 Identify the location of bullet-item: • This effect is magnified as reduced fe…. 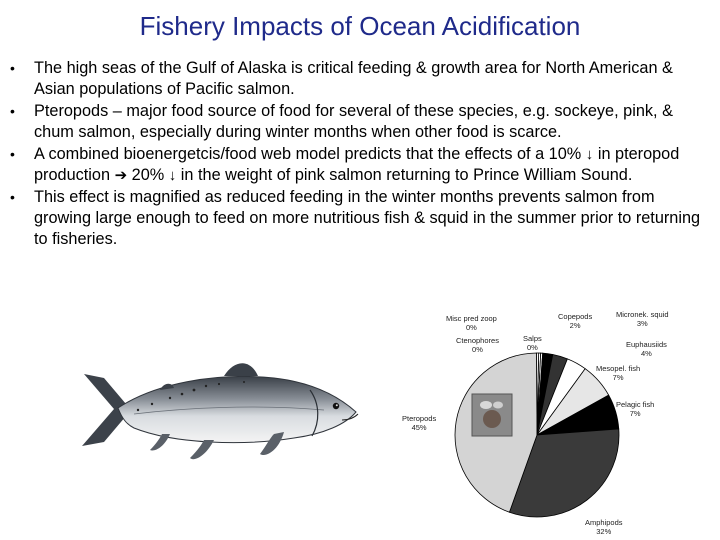
(358, 218).